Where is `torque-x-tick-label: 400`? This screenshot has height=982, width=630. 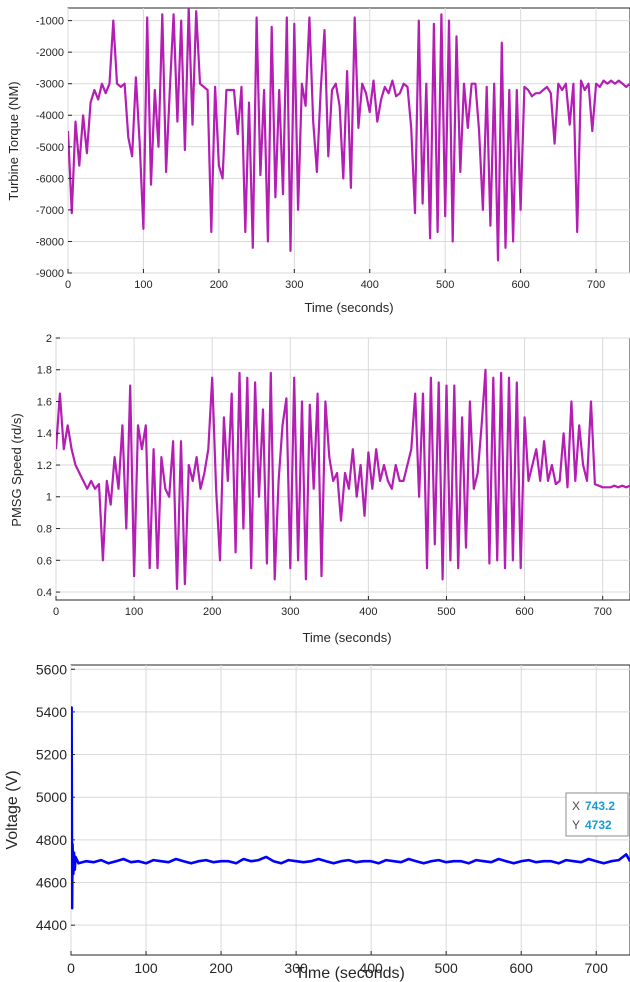 torque-x-tick-label: 400 is located at coordinates (370, 285).